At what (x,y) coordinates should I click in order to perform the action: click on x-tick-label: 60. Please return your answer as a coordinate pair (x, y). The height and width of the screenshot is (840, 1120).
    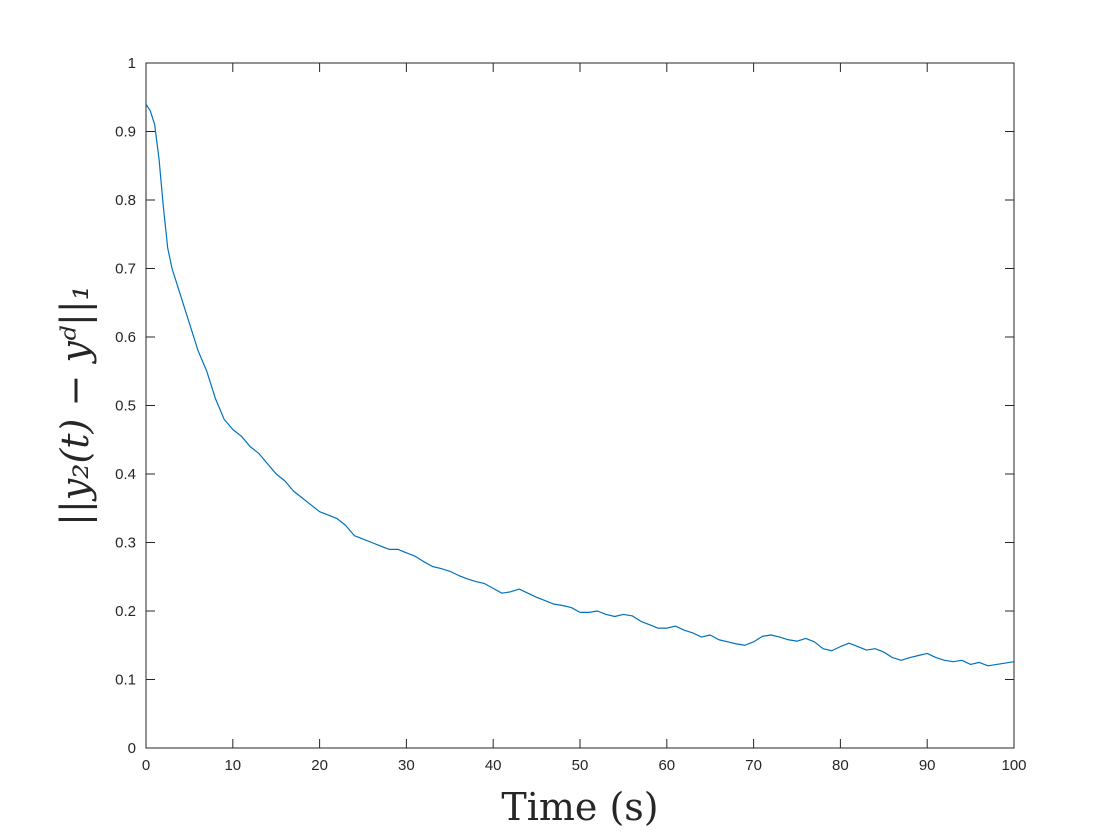
    Looking at the image, I should click on (666, 765).